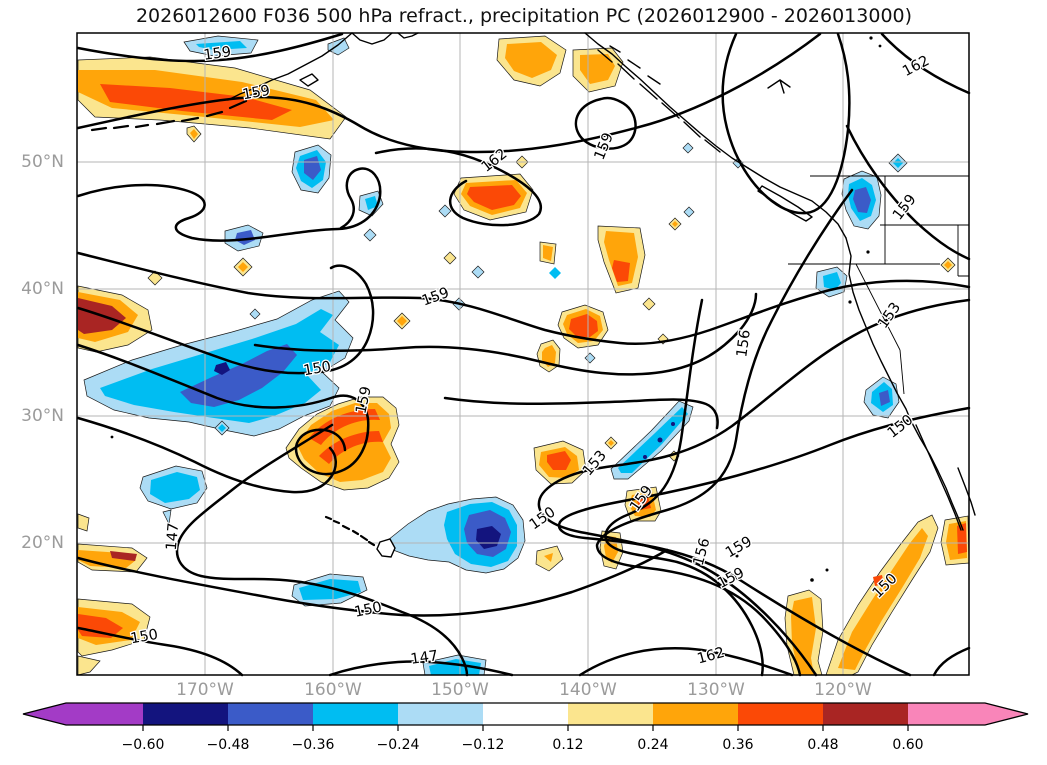 The image size is (1047, 765). I want to click on colorbar-outline, so click(525, 714).